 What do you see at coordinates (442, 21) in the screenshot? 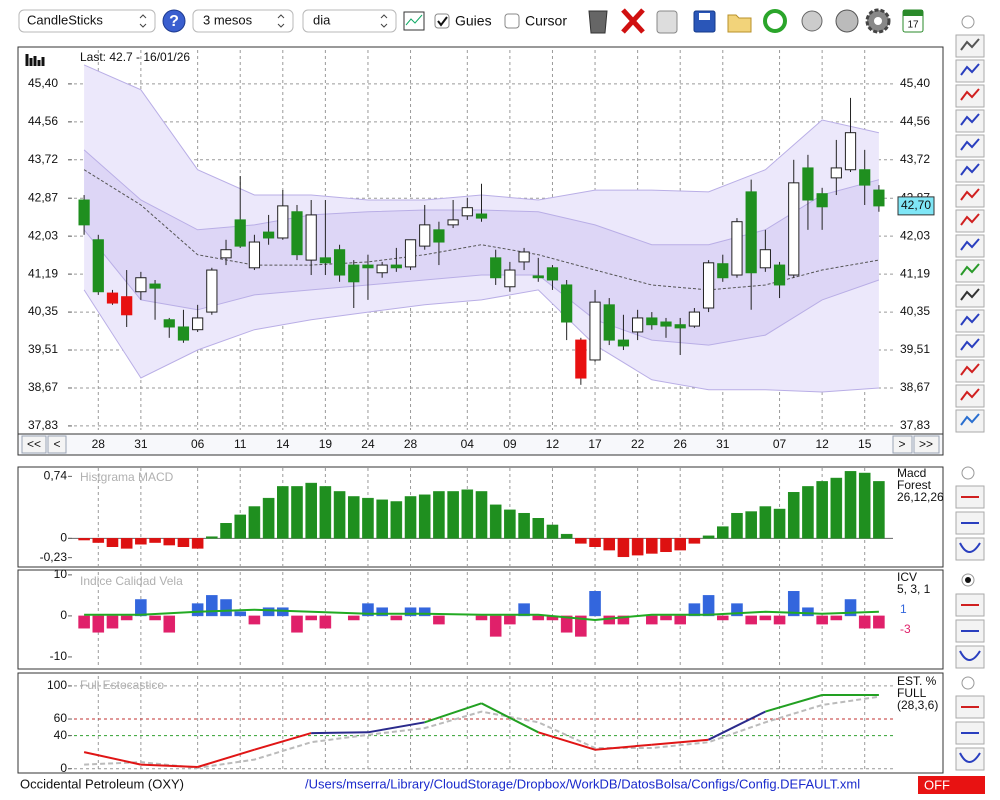
I see `guides-checkbox` at bounding box center [442, 21].